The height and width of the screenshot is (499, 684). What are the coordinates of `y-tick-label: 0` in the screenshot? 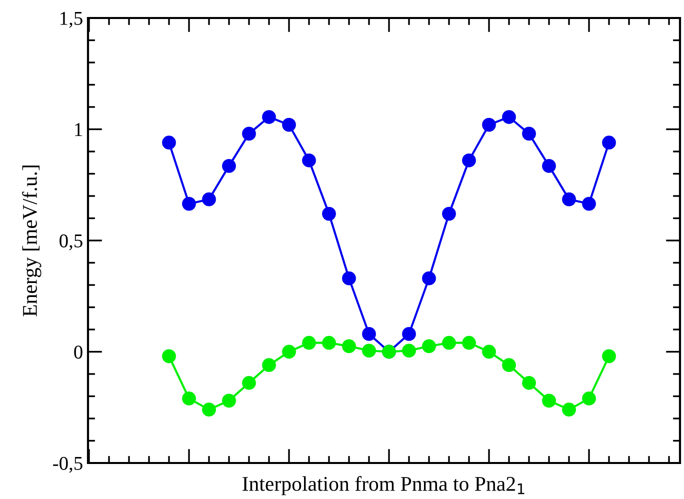 It's located at (78, 352).